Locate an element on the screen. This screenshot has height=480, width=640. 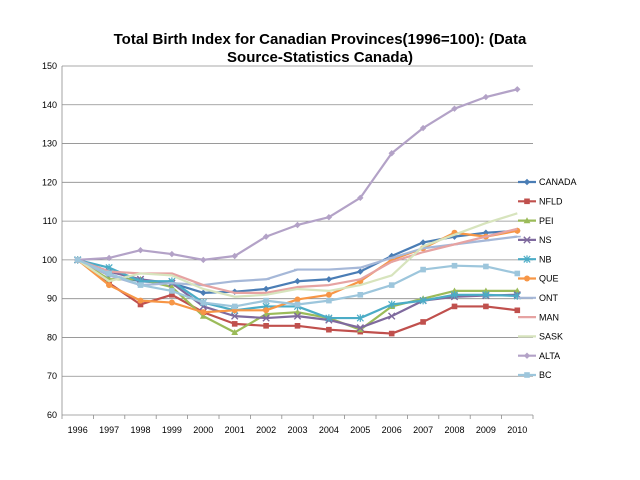
point-pei-2002 is located at coordinates (266, 313).